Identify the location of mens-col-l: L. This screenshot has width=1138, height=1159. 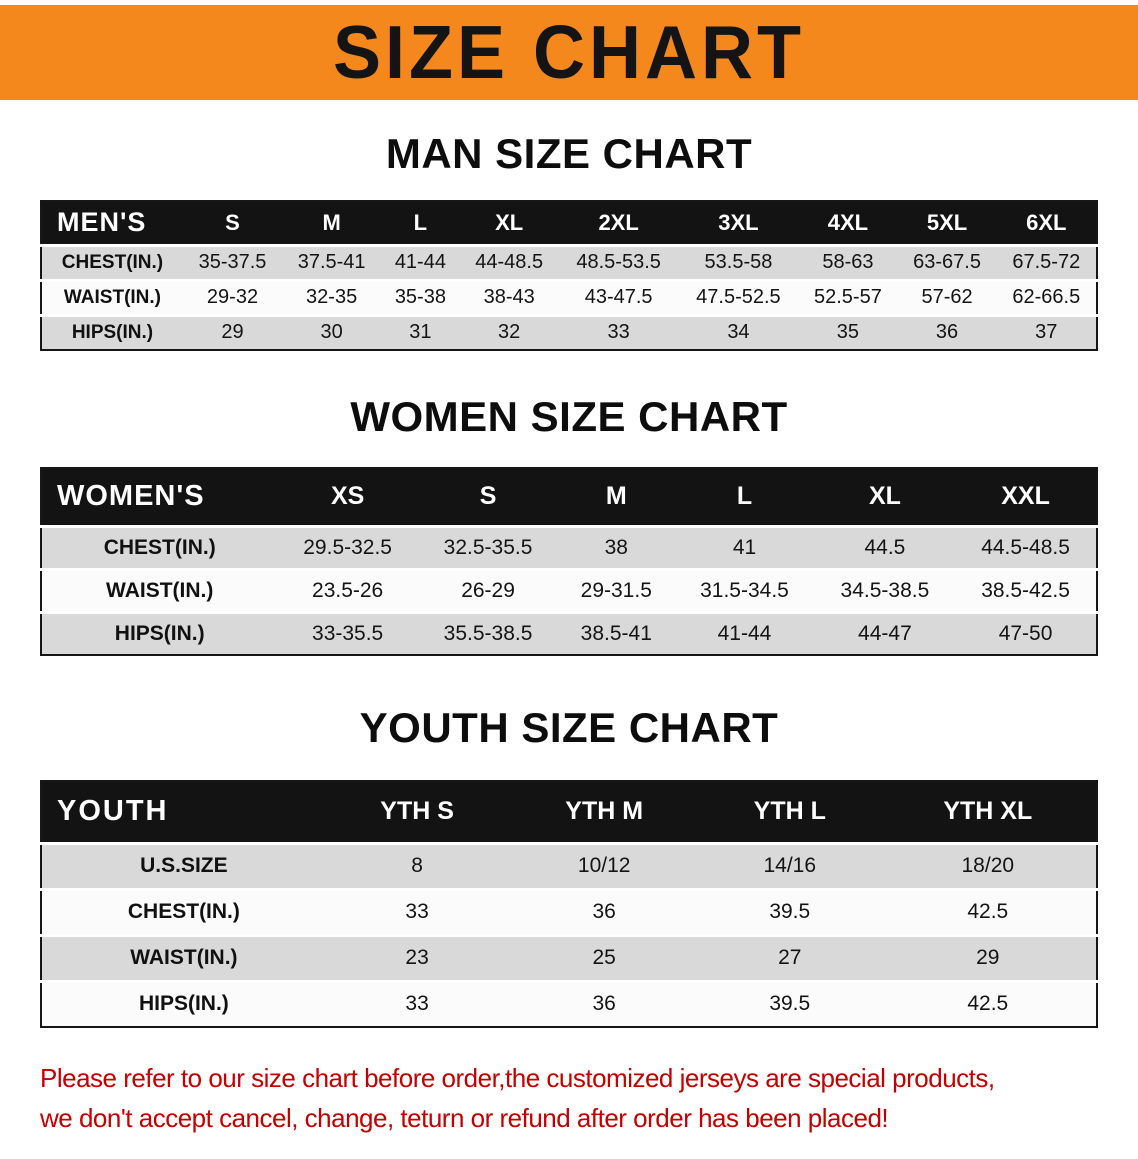
(420, 222).